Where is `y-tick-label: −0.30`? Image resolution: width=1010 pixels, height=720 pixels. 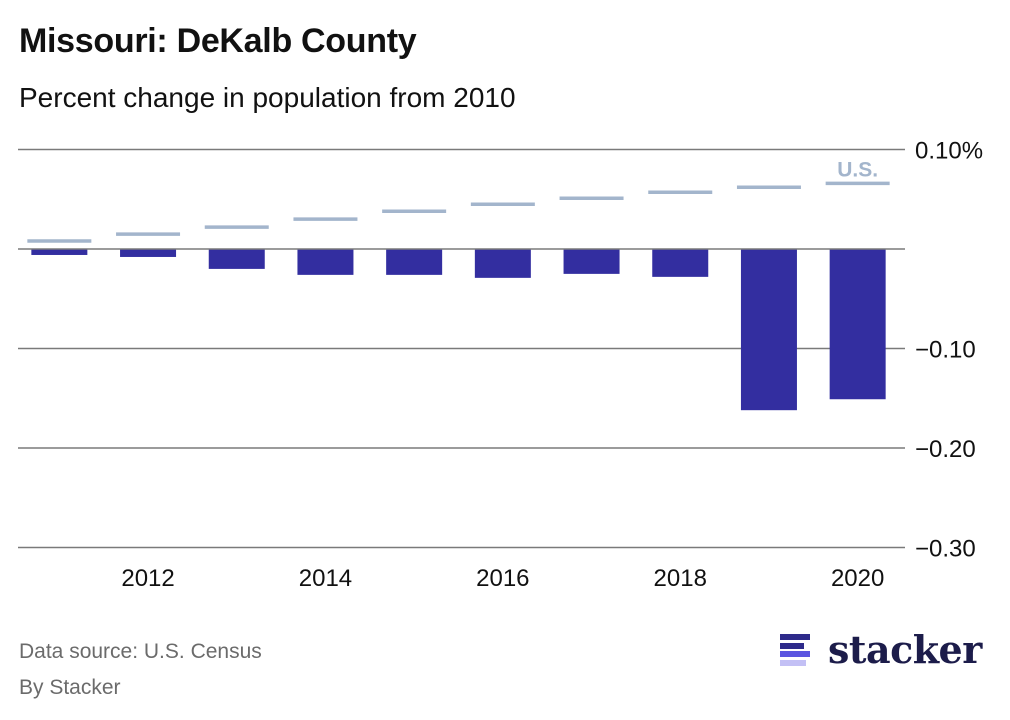
y-tick-label: −0.30 is located at coordinates (945, 549).